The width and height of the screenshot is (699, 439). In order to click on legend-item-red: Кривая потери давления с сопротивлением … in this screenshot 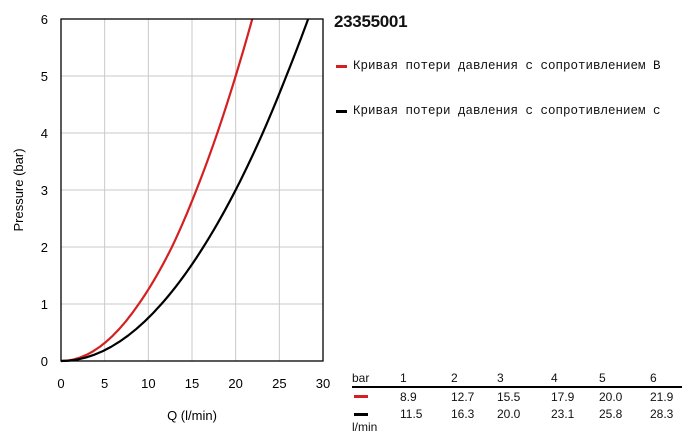, I will do `click(509, 66)`.